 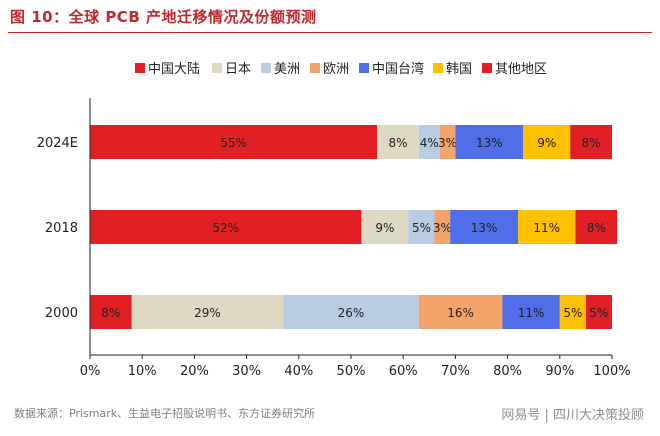 I want to click on data-label: 4%, so click(x=429, y=143).